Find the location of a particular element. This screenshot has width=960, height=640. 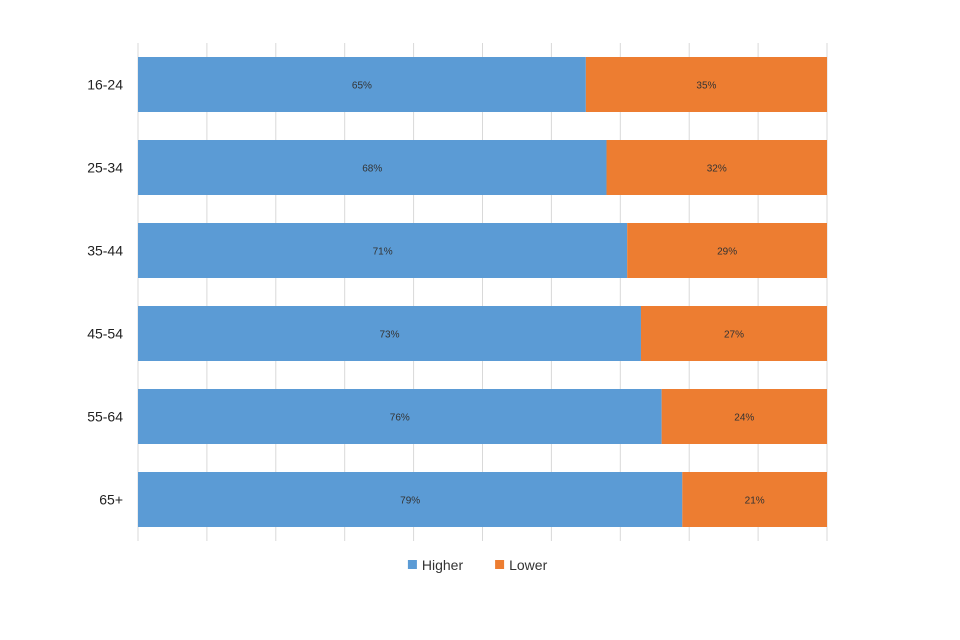

legend: Higher Lower is located at coordinates (477, 565).